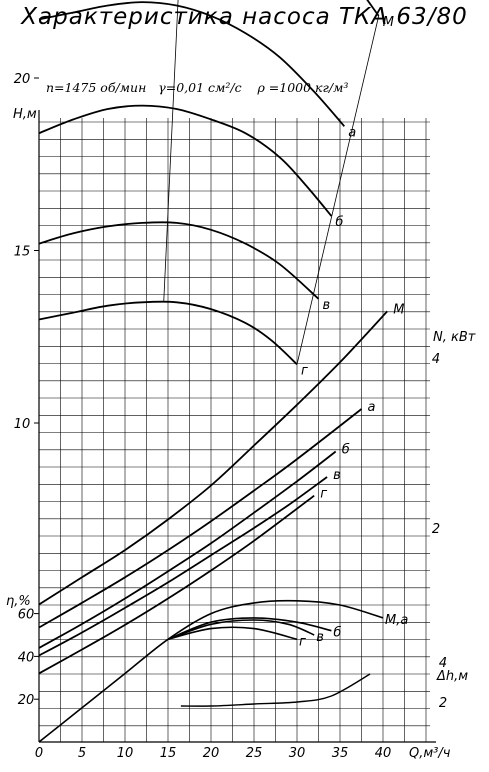 Image resolution: width=489 pixels, height=772 pixels. Describe the element at coordinates (372, 407) in the screenshot. I see `power-series-label: а` at that location.